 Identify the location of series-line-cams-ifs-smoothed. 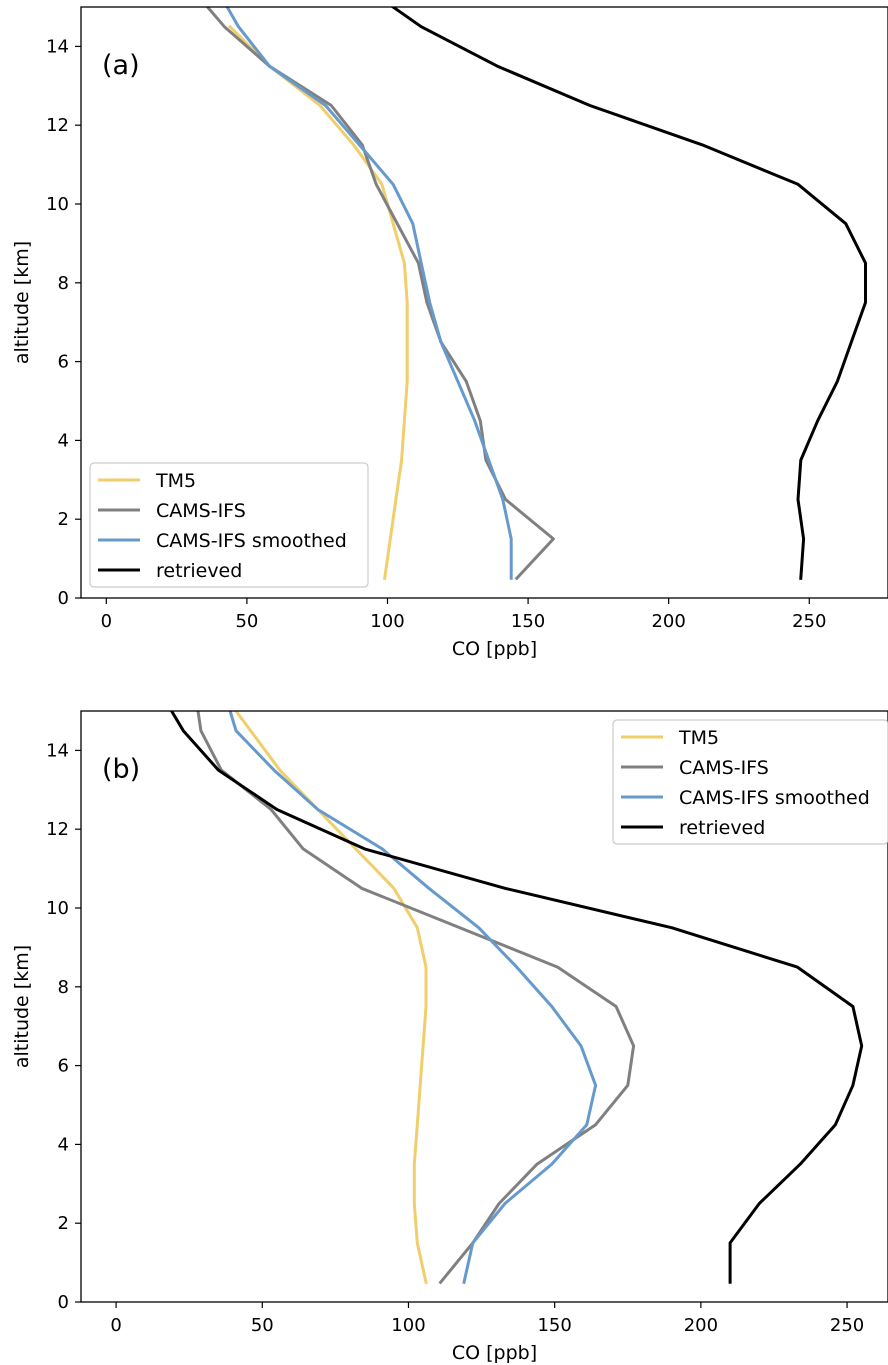
(369, 293).